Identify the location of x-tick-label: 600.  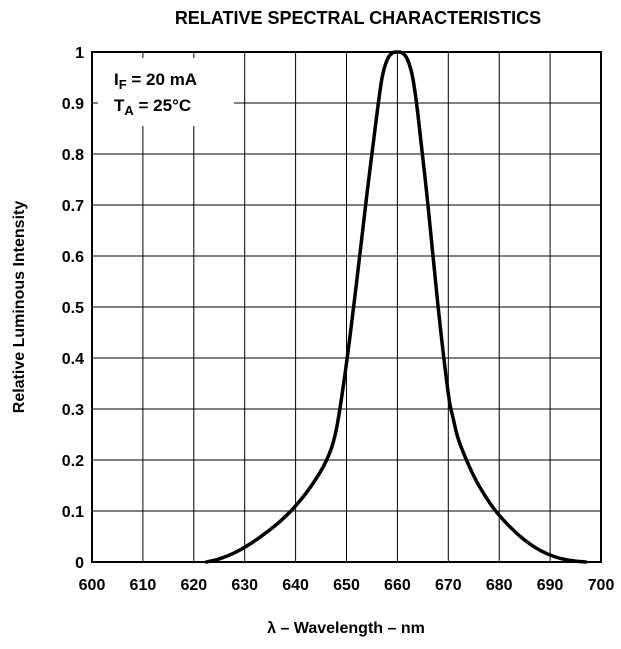
(92, 585).